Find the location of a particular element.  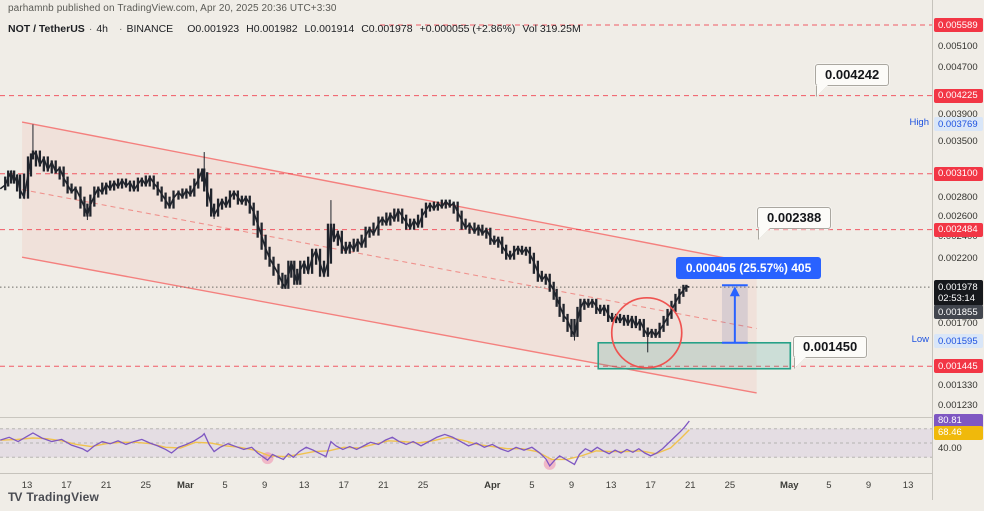

high-price-badge: 0.003769 is located at coordinates (958, 124).